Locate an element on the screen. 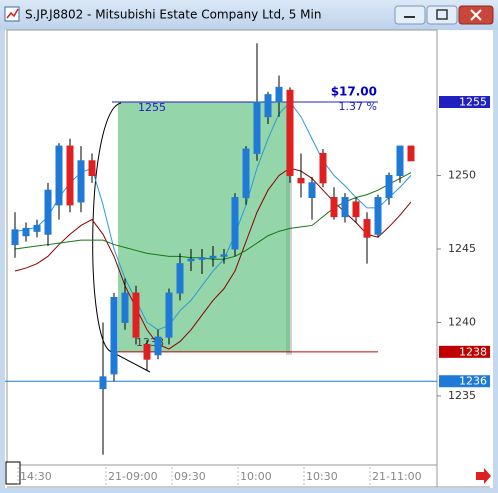 The image size is (498, 493). y-tick-label: 1235 is located at coordinates (462, 395).